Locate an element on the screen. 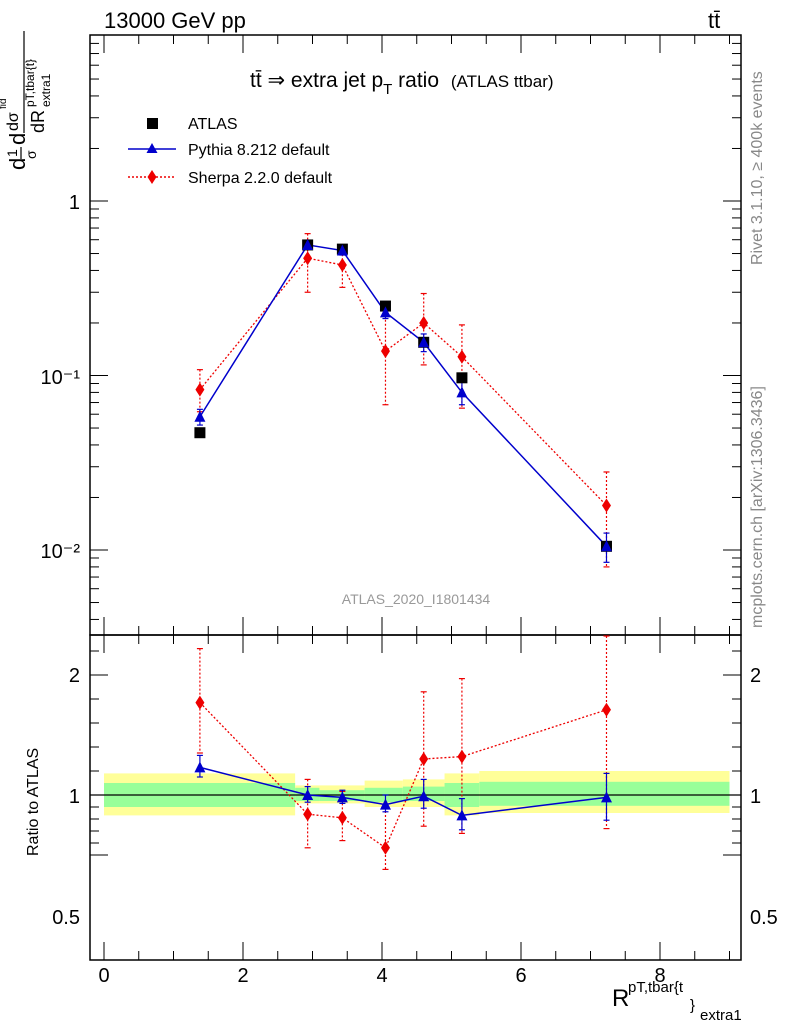 This screenshot has height=1024, width=786. legend-pythia-marker is located at coordinates (152, 148).